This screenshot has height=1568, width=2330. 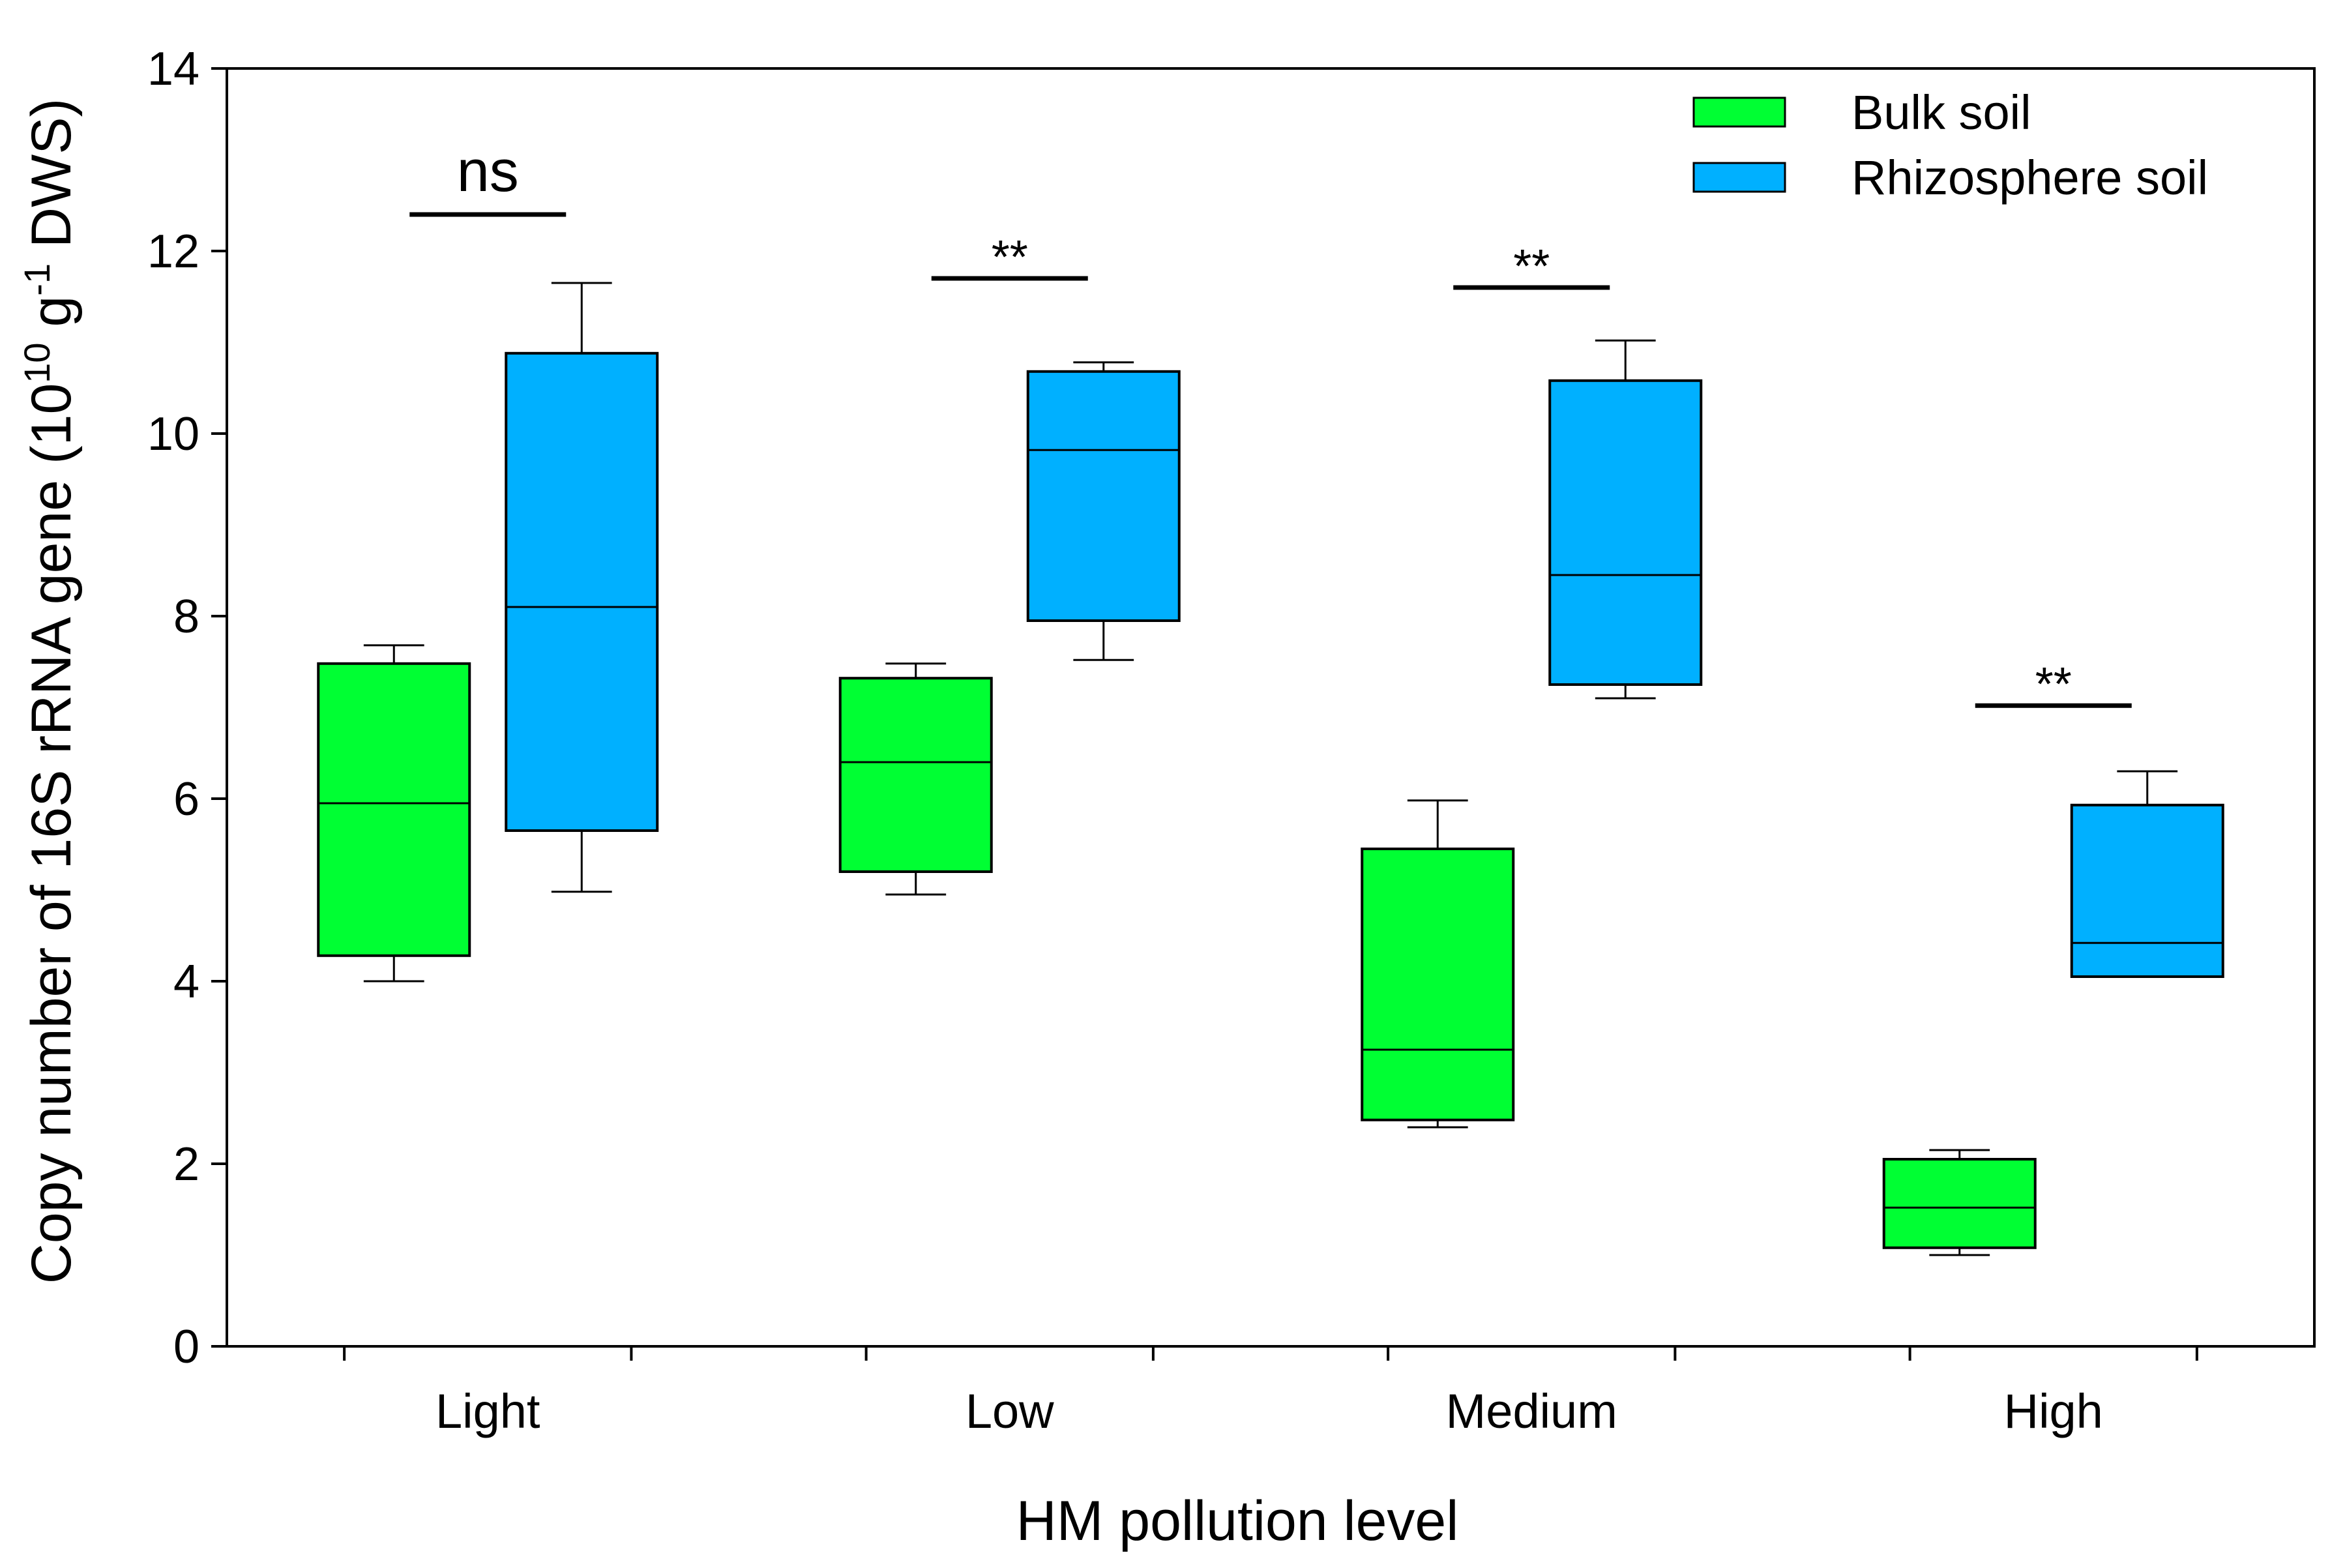 I want to click on y-tick-label: 6, so click(x=186, y=799).